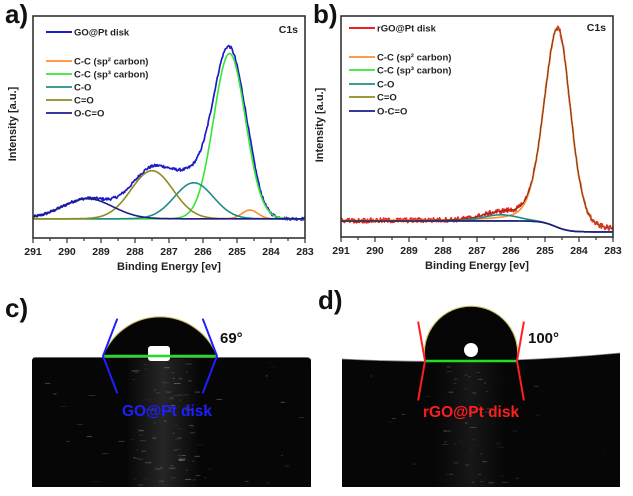 The height and width of the screenshot is (496, 633). What do you see at coordinates (325, 14) in the screenshot?
I see `panel-label-b: b)` at bounding box center [325, 14].